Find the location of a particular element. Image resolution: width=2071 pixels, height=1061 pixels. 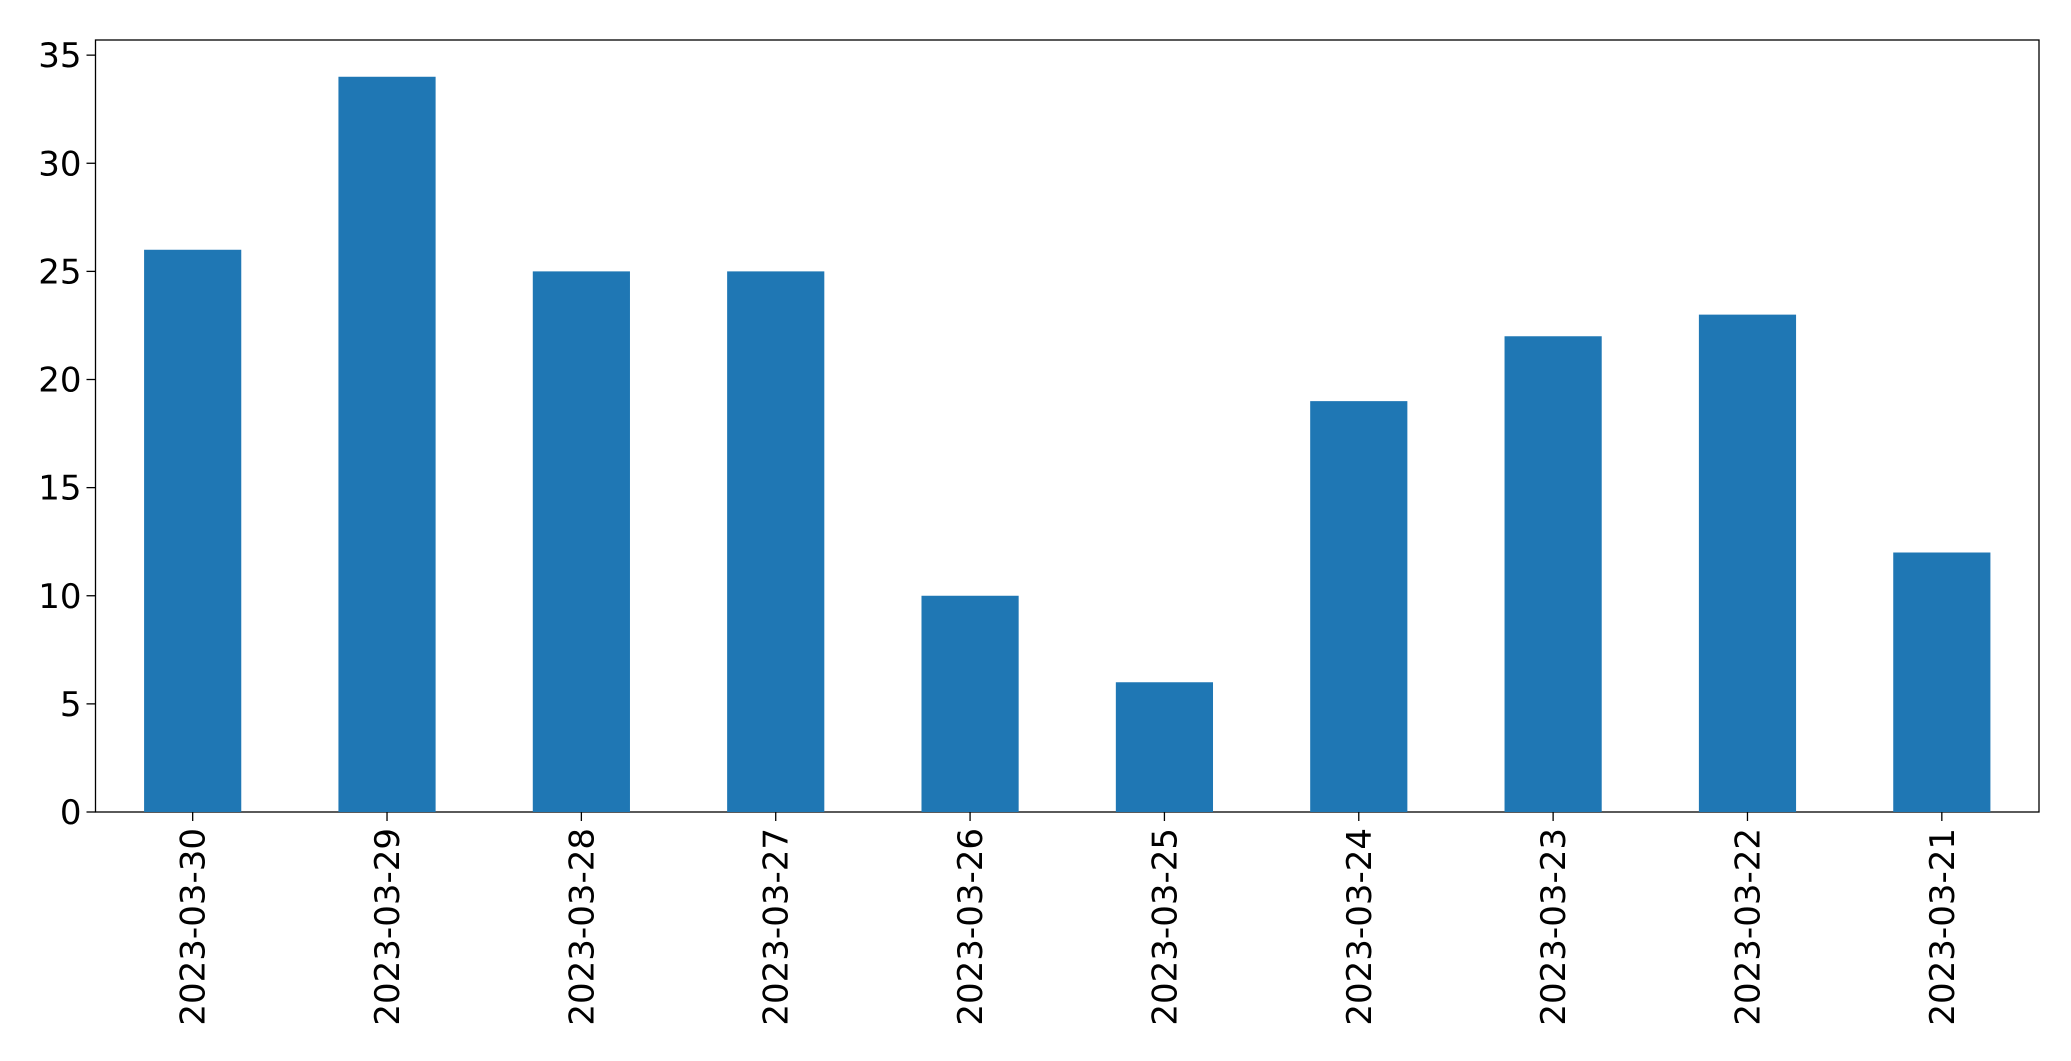

x-tick-label: 2023-03-30 is located at coordinates (194, 927).